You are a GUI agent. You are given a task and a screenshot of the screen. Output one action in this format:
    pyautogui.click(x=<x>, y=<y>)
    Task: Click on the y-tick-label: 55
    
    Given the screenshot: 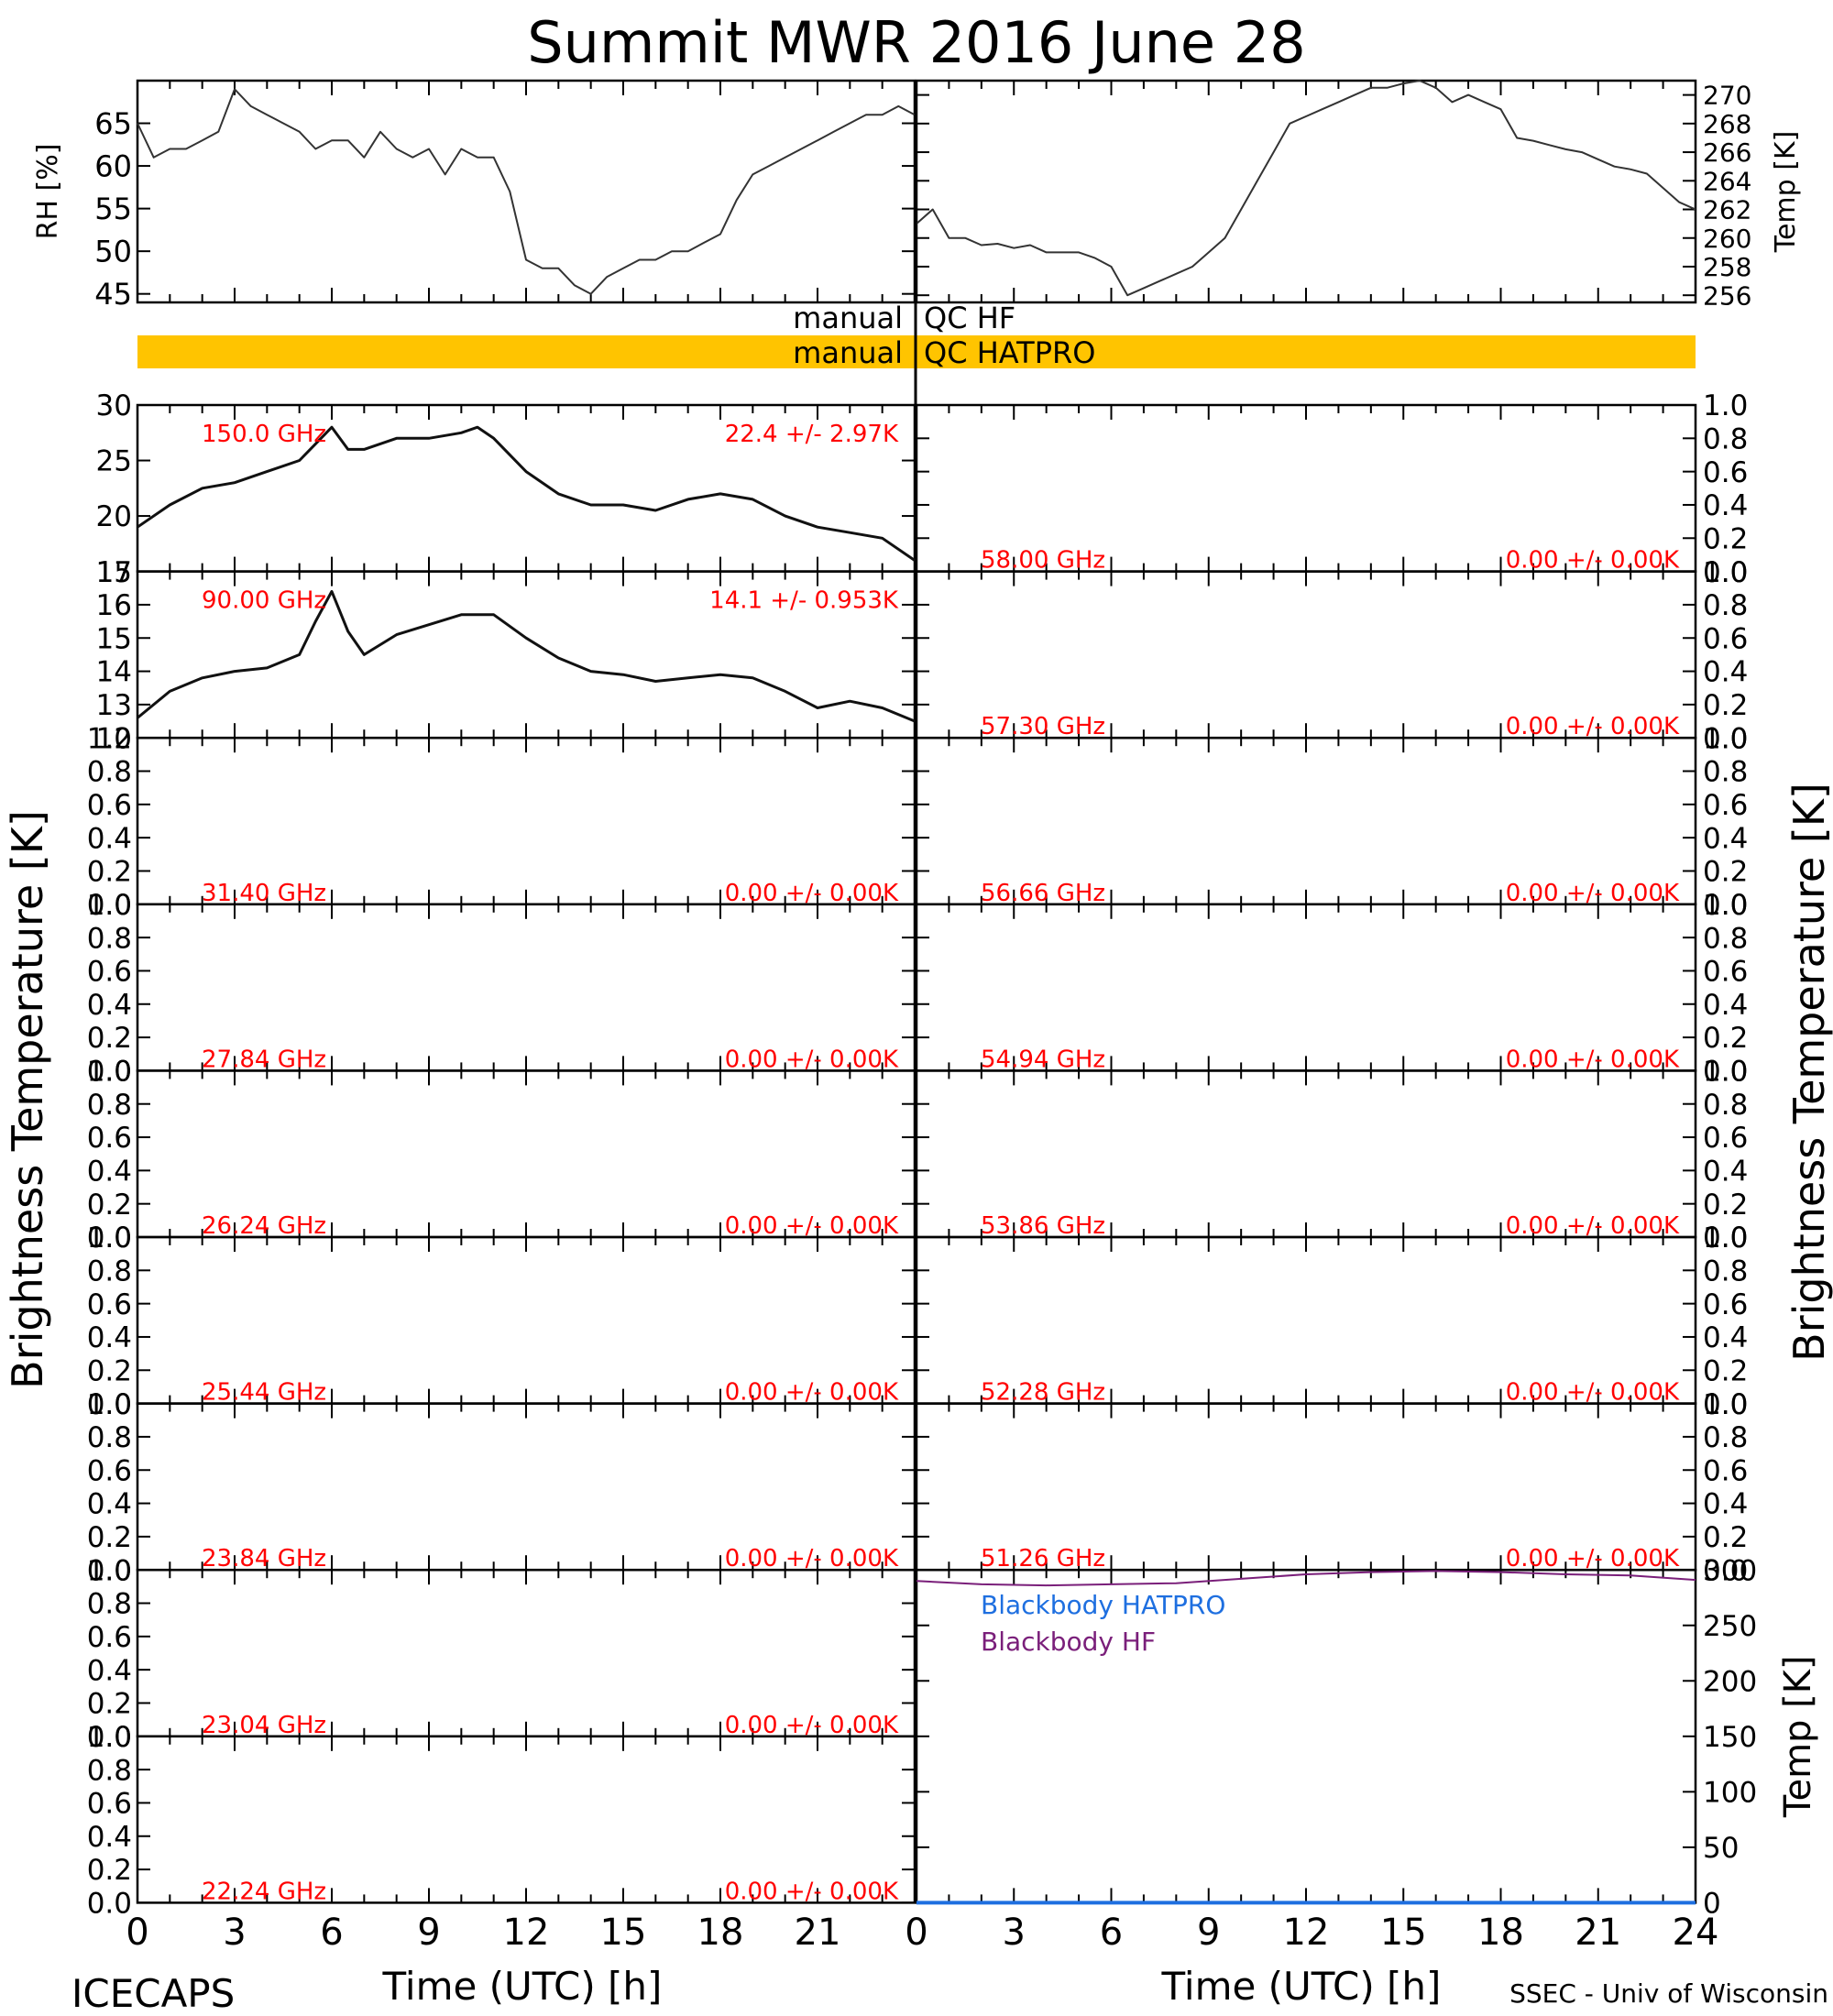 What is the action you would take?
    pyautogui.click(x=113, y=209)
    